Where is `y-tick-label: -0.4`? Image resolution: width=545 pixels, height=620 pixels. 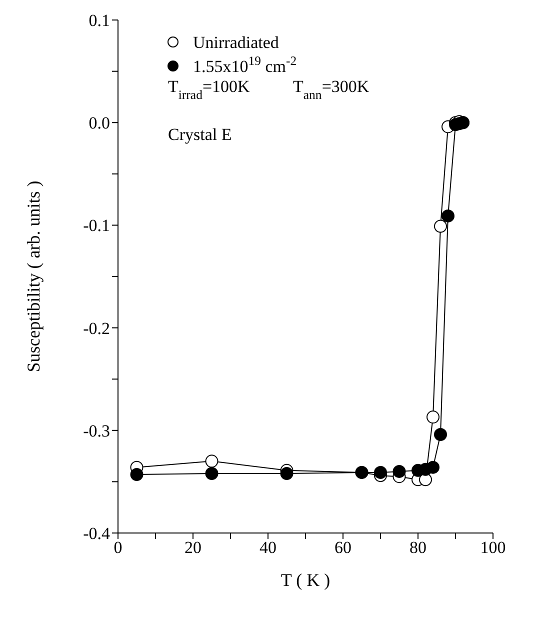 y-tick-label: -0.4 is located at coordinates (96, 534).